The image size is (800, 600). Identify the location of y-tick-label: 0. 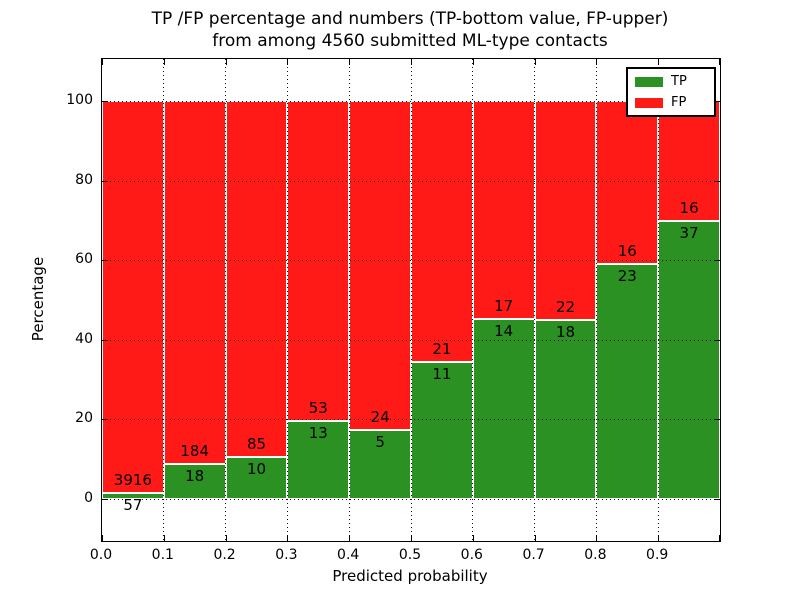
(88, 498).